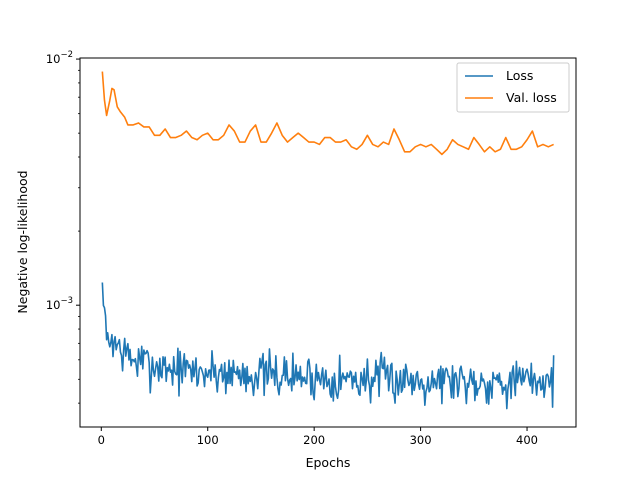 This screenshot has height=480, width=640. What do you see at coordinates (327, 113) in the screenshot?
I see `series-line-val-loss` at bounding box center [327, 113].